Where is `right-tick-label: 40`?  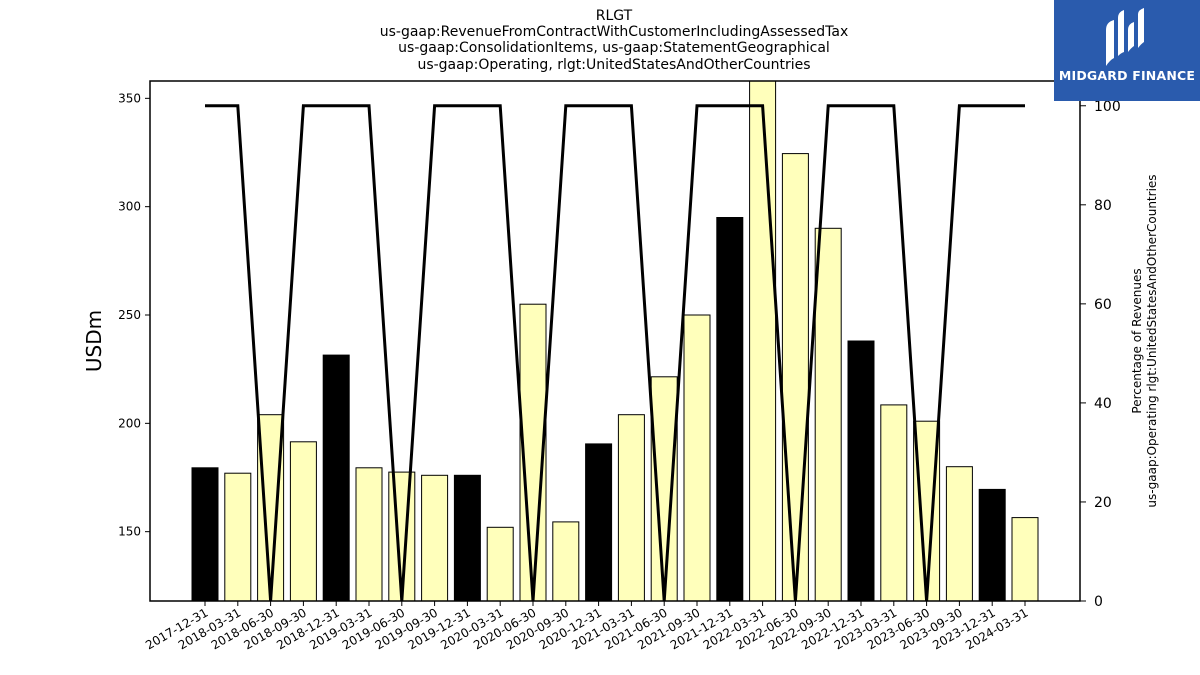 right-tick-label: 40 is located at coordinates (1103, 404).